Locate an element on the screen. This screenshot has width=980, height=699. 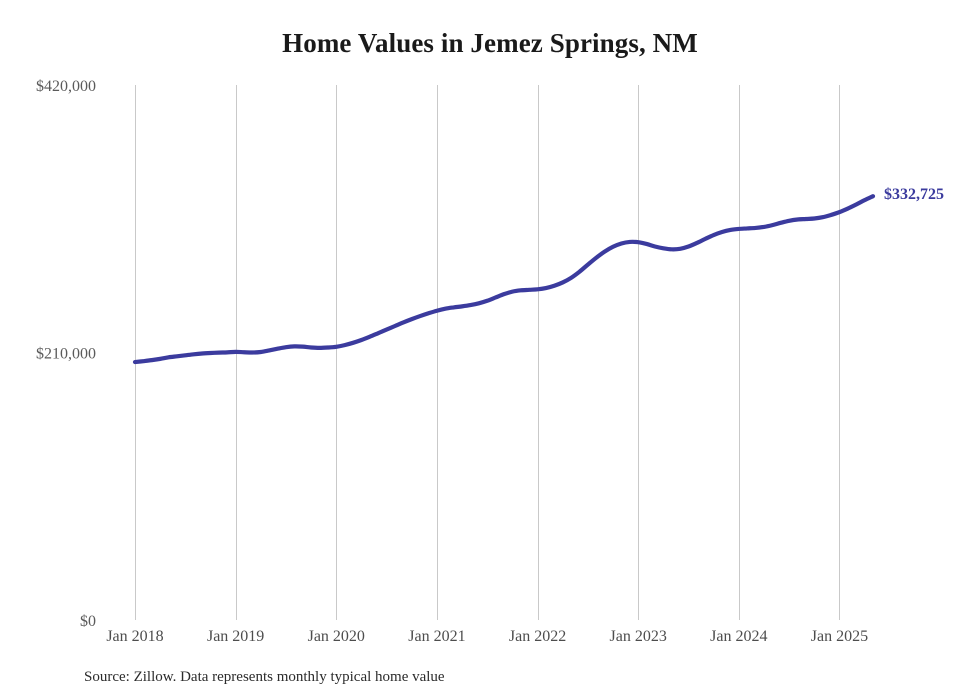
chart-title: Home Values in Jemez Springs, NM is located at coordinates (490, 43).